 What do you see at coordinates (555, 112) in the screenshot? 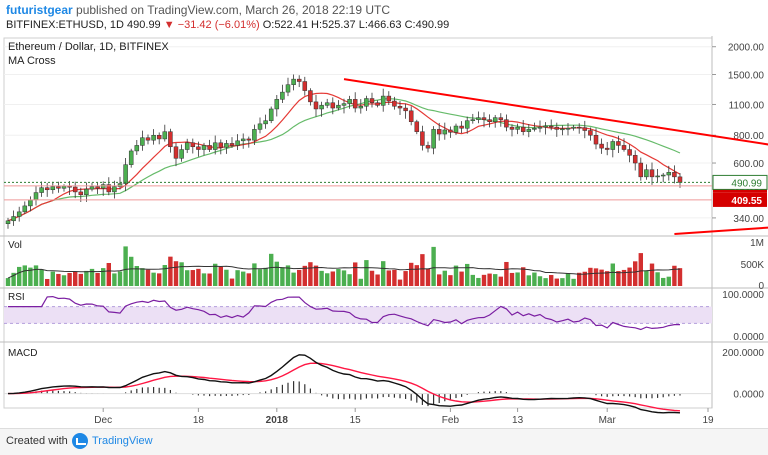
I see `descending-trendline` at bounding box center [555, 112].